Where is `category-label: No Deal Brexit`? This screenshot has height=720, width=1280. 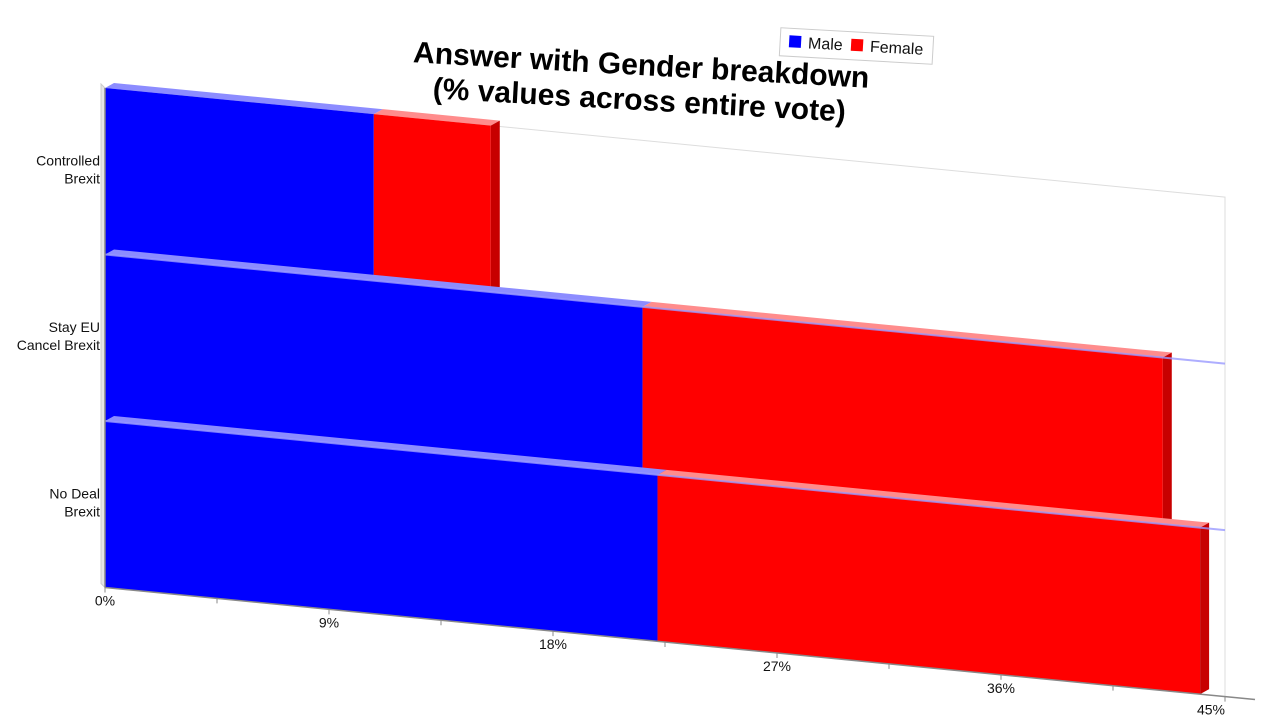
category-label: No Deal Brexit is located at coordinates (74, 502).